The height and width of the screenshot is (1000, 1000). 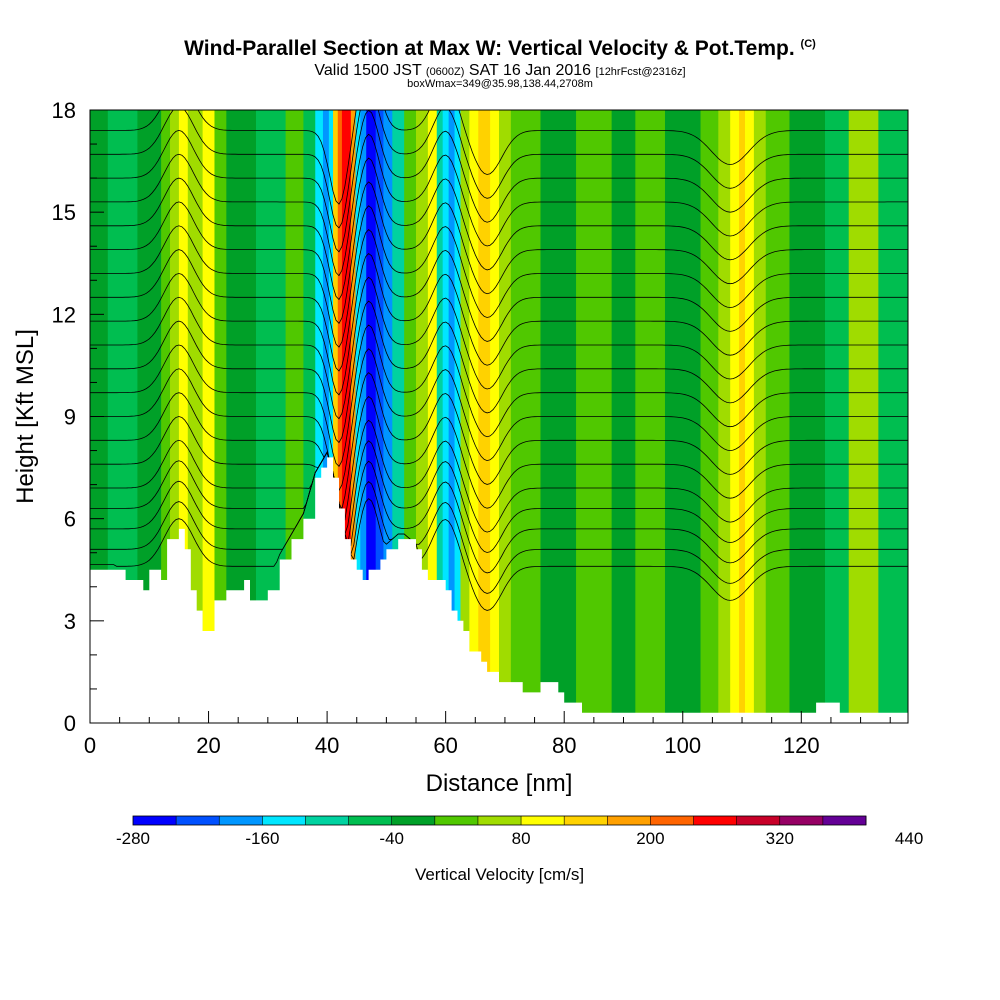 What do you see at coordinates (499, 783) in the screenshot?
I see `x-axis-title: Distance [nm]` at bounding box center [499, 783].